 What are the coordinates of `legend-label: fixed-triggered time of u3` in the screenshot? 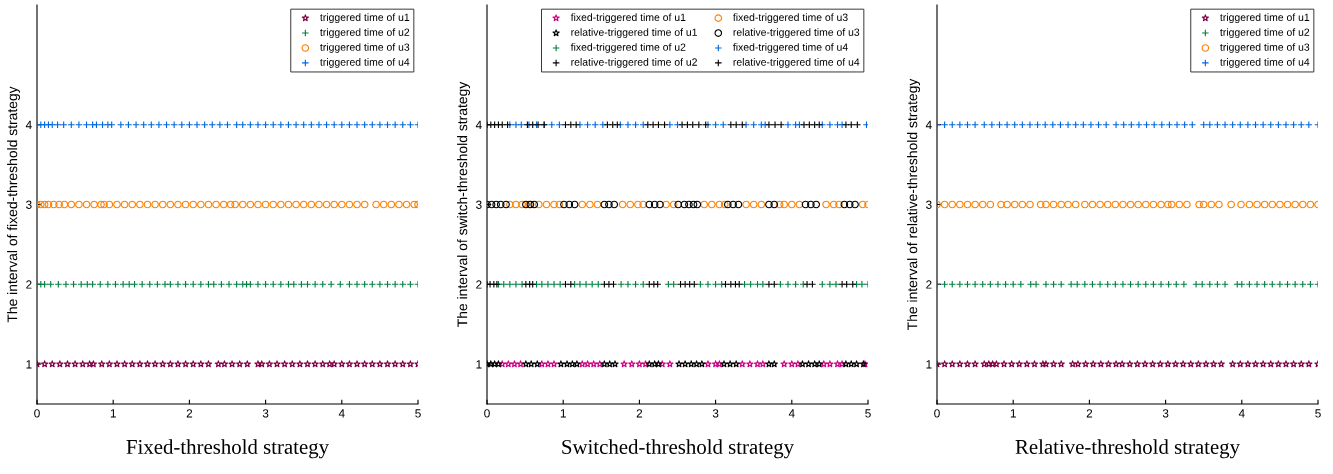 It's located at (790, 18).